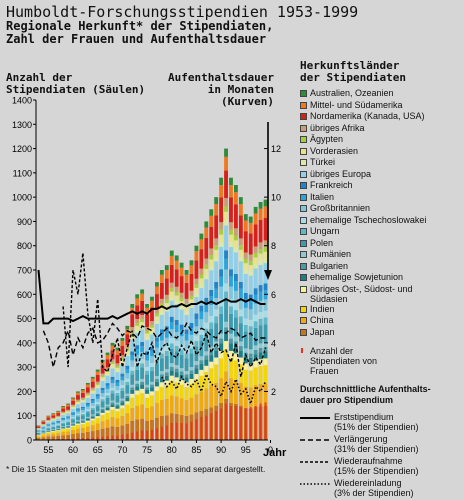  What do you see at coordinates (381, 198) in the screenshot?
I see `legend-item: Italien` at bounding box center [381, 198].